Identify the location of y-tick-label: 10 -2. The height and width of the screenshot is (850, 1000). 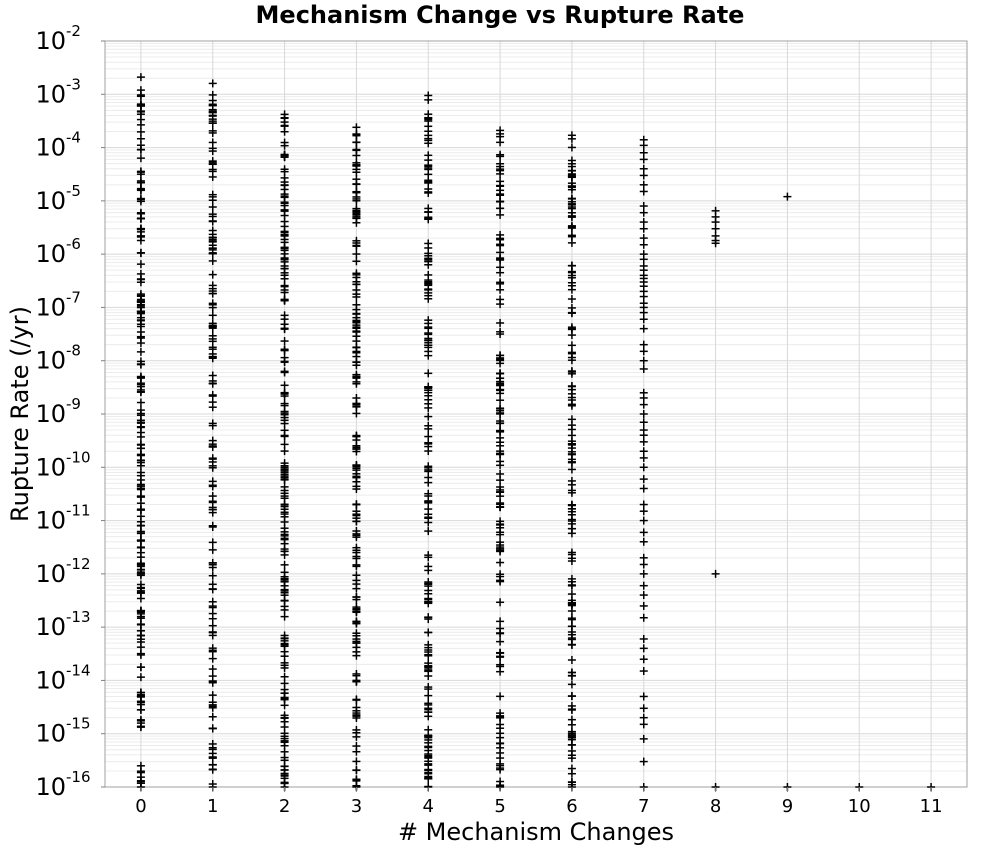
(58, 38).